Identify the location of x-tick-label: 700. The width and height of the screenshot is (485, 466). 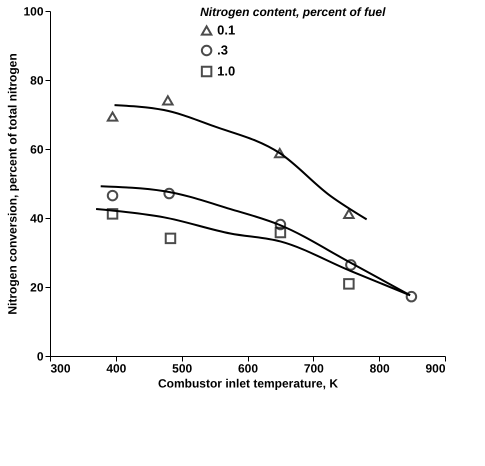
(314, 369).